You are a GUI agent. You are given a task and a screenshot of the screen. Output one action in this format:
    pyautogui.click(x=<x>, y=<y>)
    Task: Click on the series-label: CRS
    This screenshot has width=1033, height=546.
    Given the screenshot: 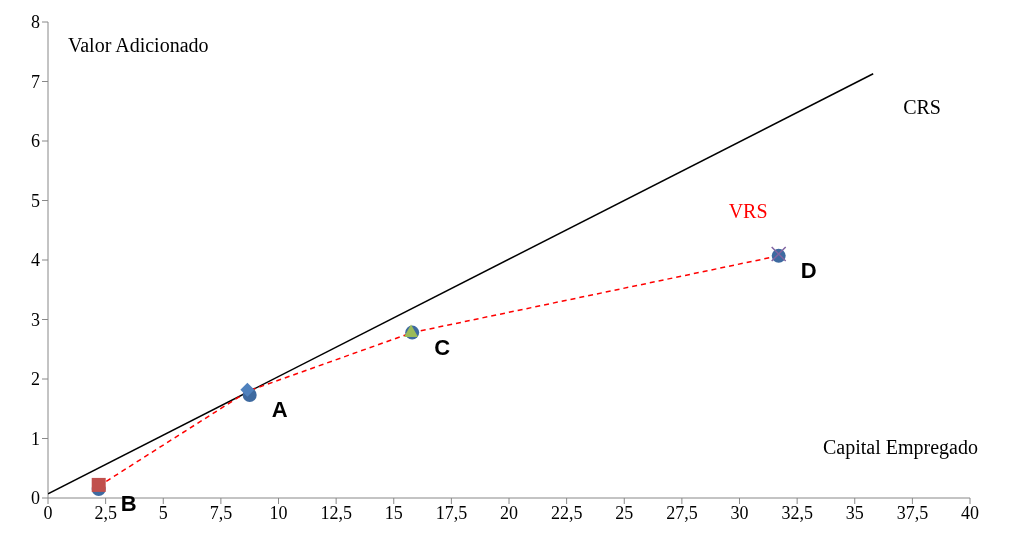 What is the action you would take?
    pyautogui.click(x=922, y=106)
    